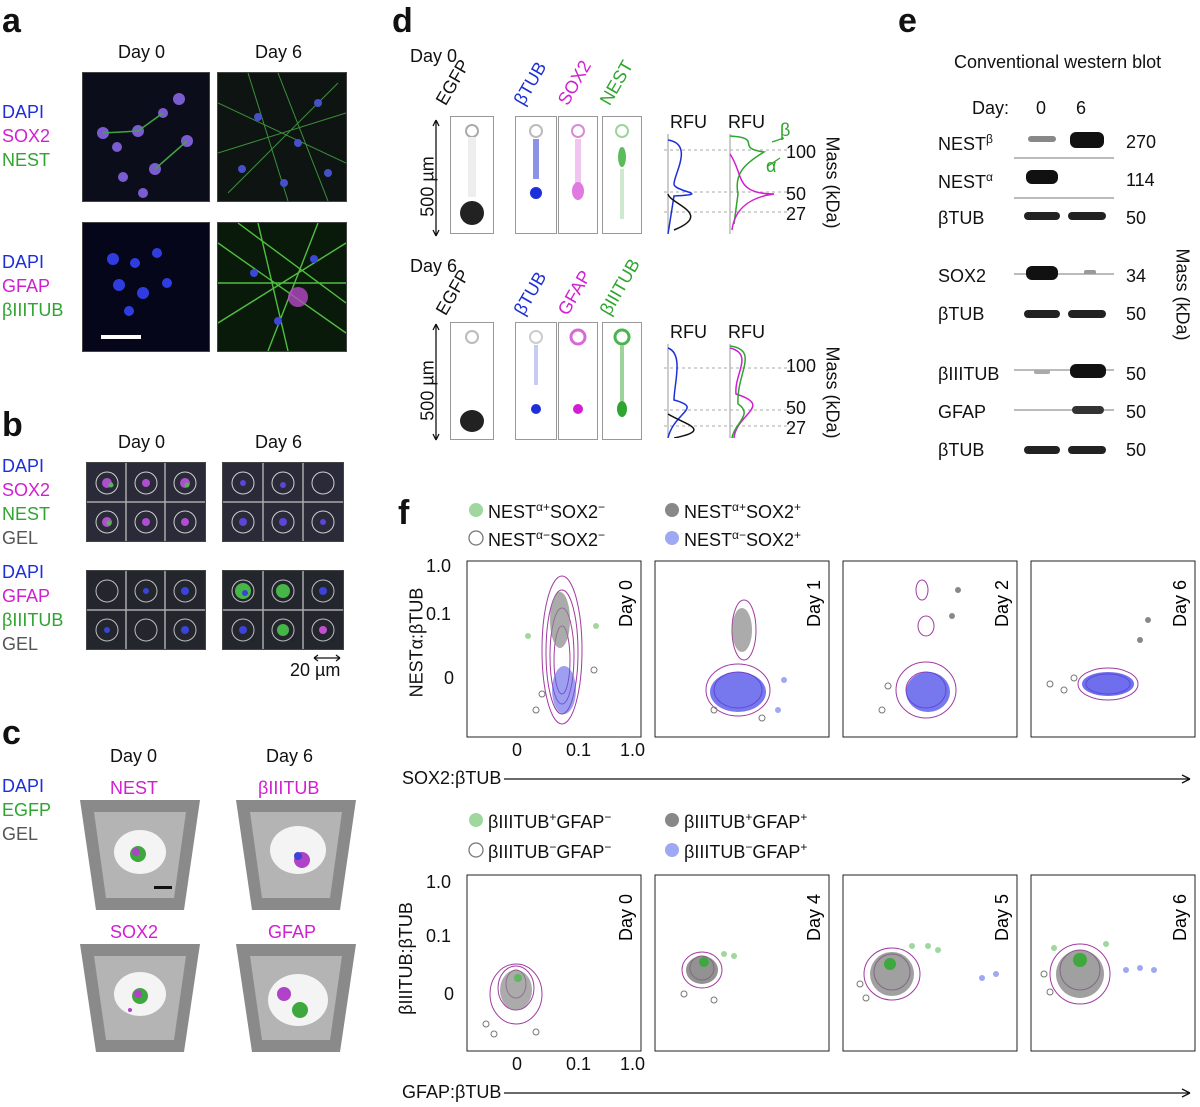 This screenshot has height=1107, width=1200. I want to click on f-top-xtick-3: 1.0, so click(633, 750).